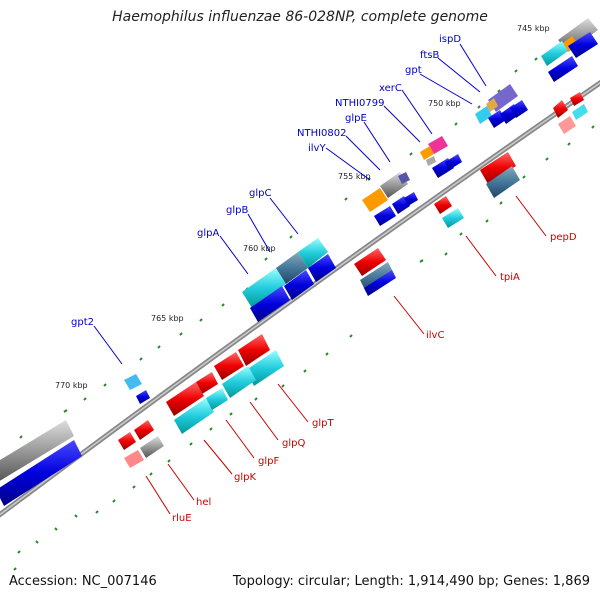 Image resolution: width=600 pixels, height=600 pixels. What do you see at coordinates (167, 318) in the screenshot?
I see `kbp-label: 765 kbp` at bounding box center [167, 318].